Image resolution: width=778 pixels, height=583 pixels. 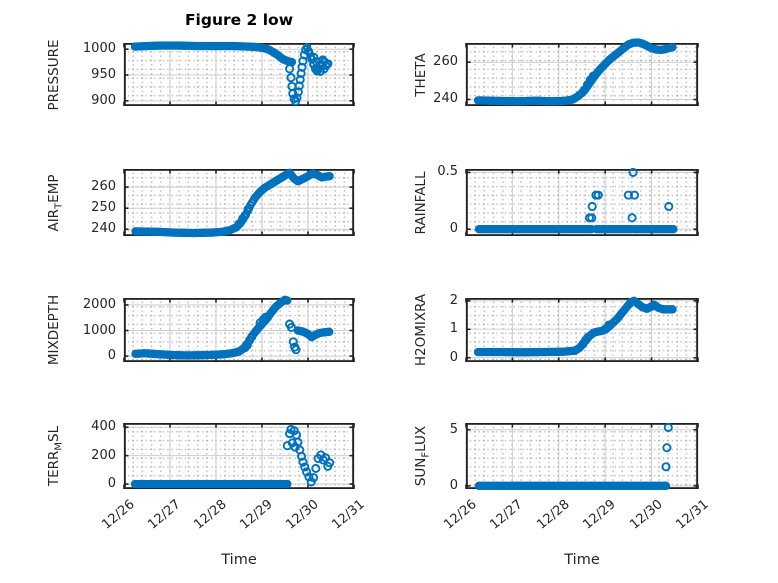 I want to click on subplot-air_temp, so click(x=239, y=203).